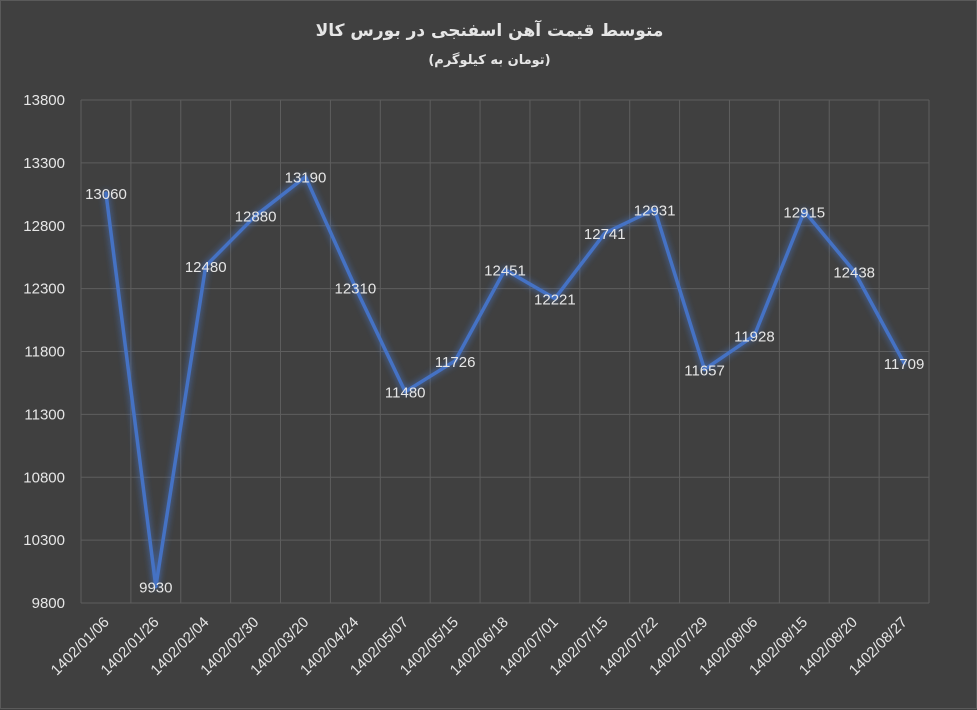 This screenshot has height=710, width=977. I want to click on data-label: 11657, so click(704, 370).